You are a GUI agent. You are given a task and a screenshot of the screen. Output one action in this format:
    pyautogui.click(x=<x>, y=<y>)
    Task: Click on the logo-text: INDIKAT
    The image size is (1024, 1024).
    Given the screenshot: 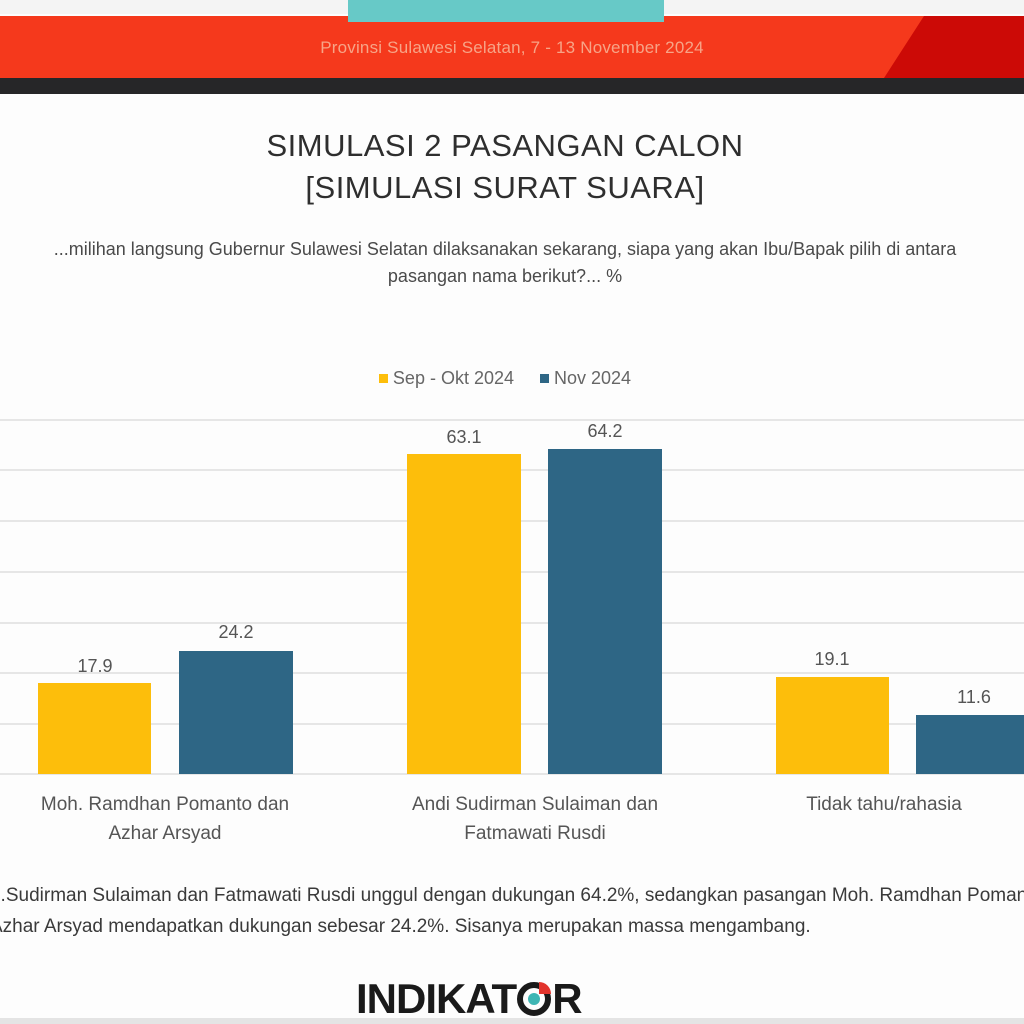 What is the action you would take?
    pyautogui.click(x=436, y=998)
    